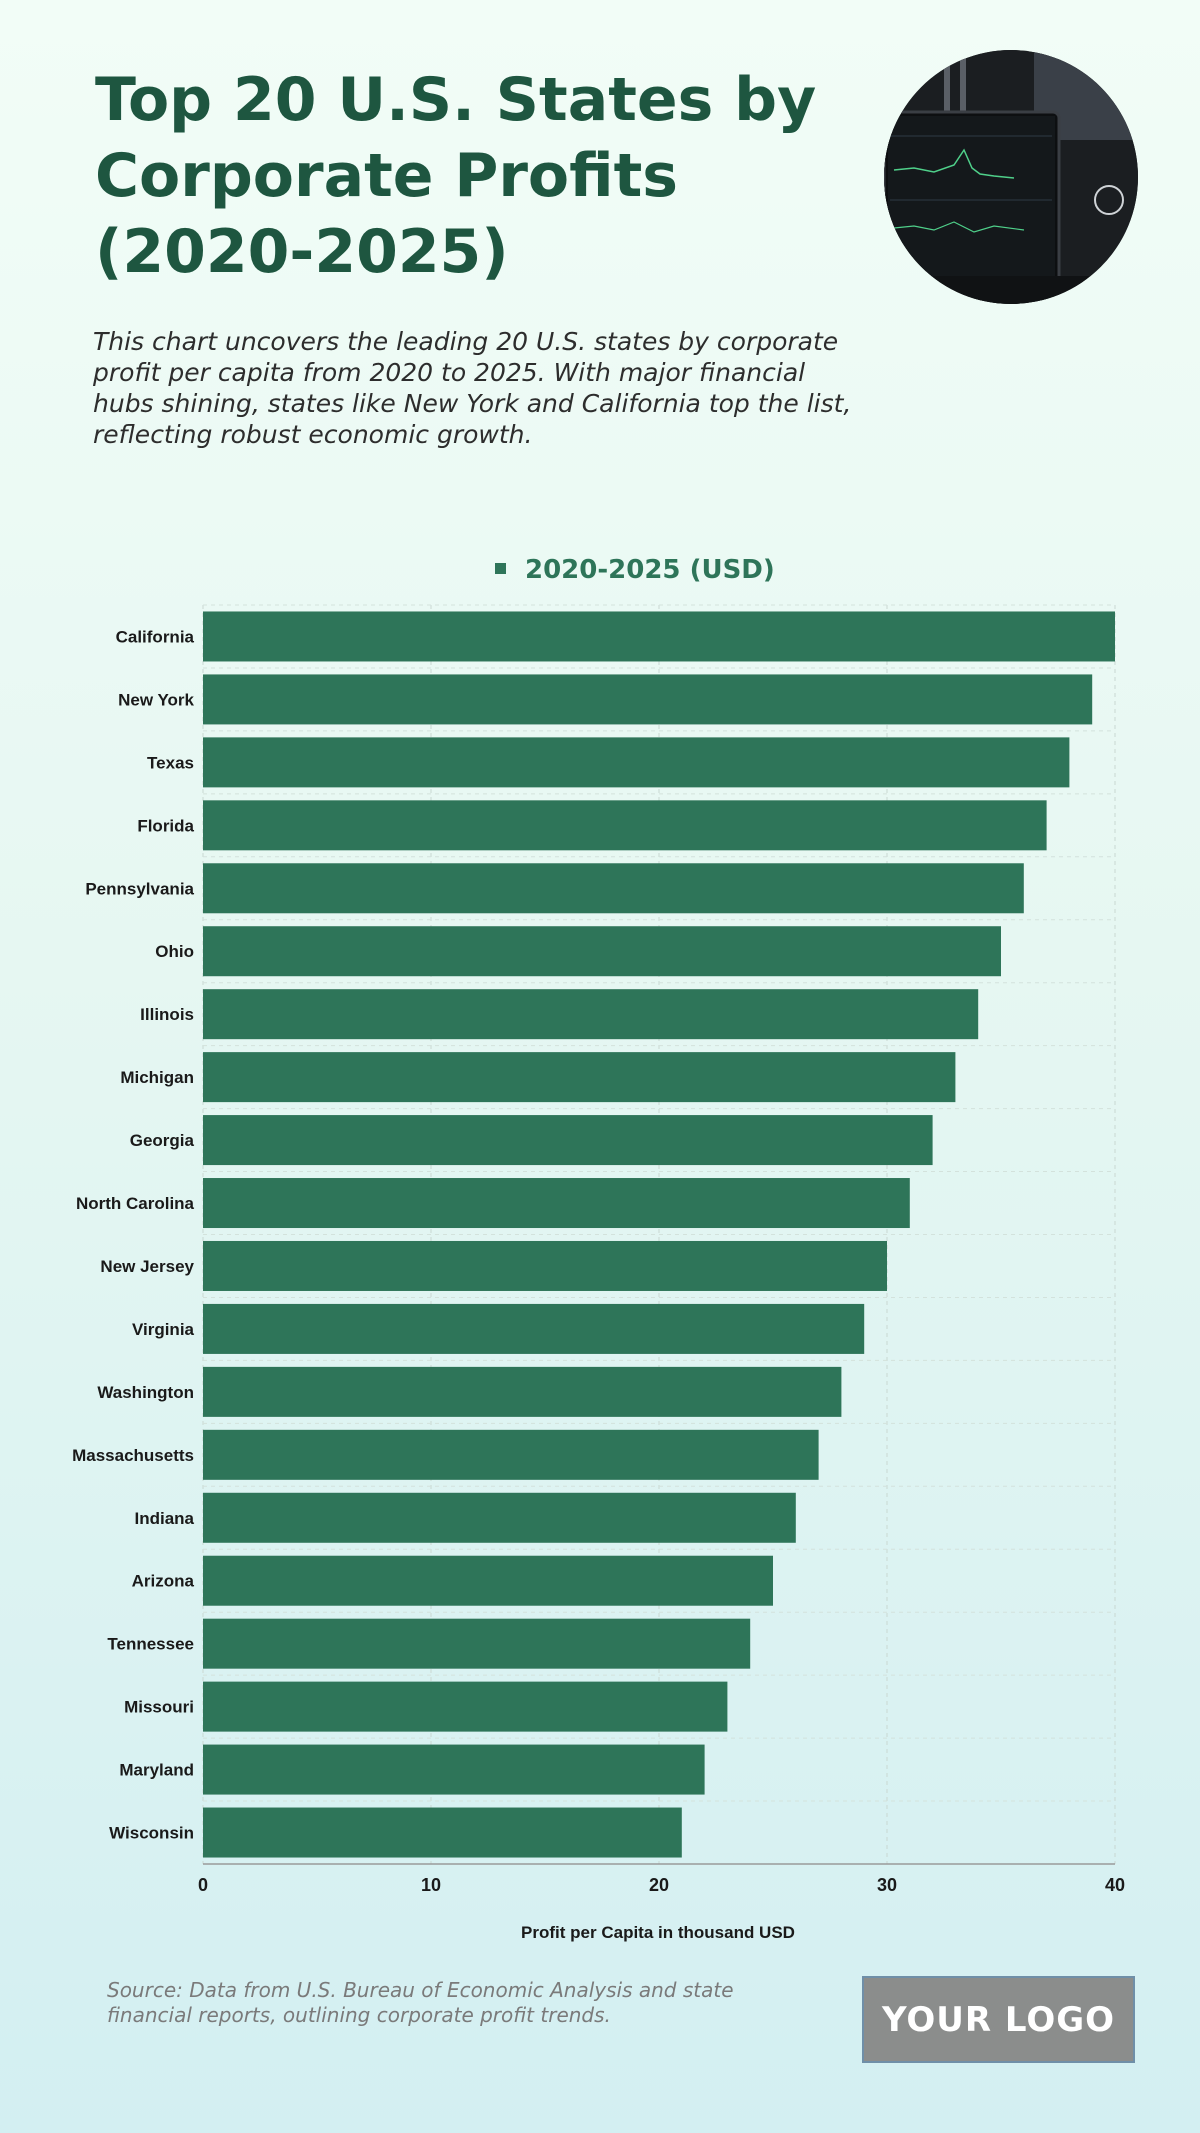 The image size is (1200, 2133). I want to click on category-label-arizona: Arizona, so click(163, 1581).